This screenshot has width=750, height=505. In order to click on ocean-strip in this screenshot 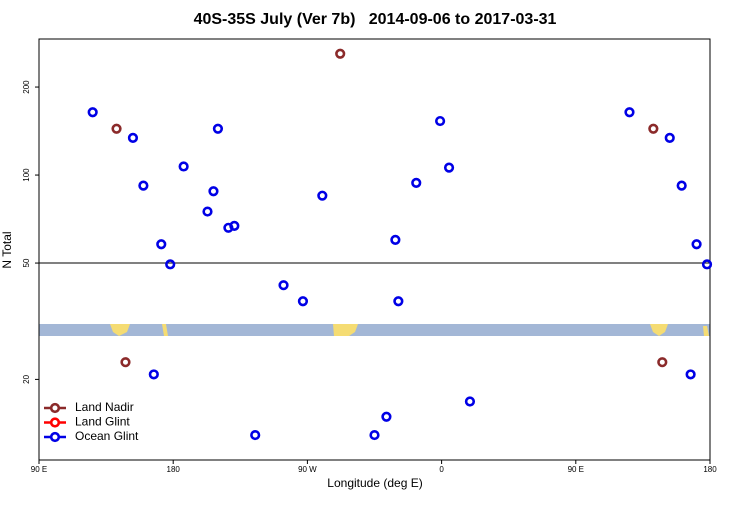, I will do `click(374, 330)`.